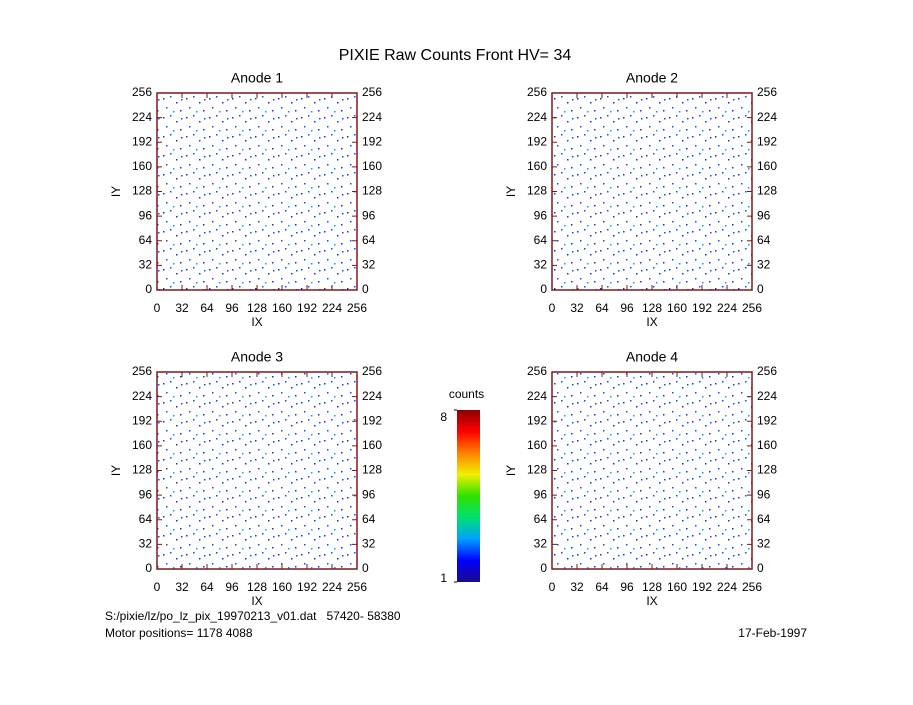 This screenshot has width=913, height=705. Describe the element at coordinates (652, 357) in the screenshot. I see `panel-title: Anode 4` at that location.